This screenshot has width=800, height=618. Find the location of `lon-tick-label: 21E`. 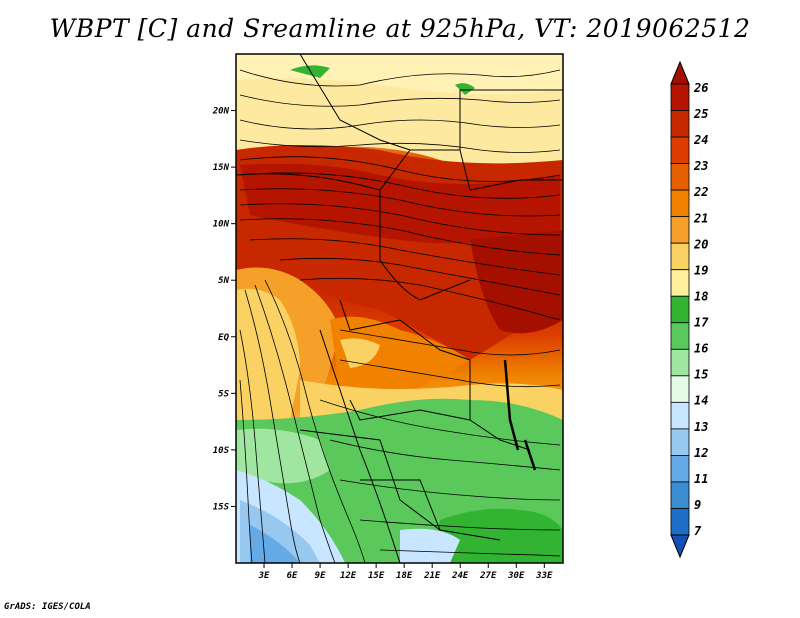

lon-tick-label: 21E is located at coordinates (432, 576).